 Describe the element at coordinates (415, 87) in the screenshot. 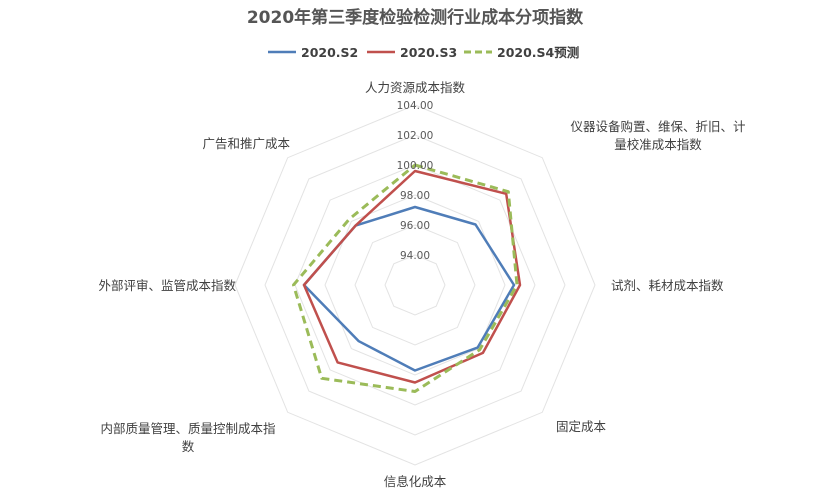

I see `category-label: 人力资源成本指数` at that location.